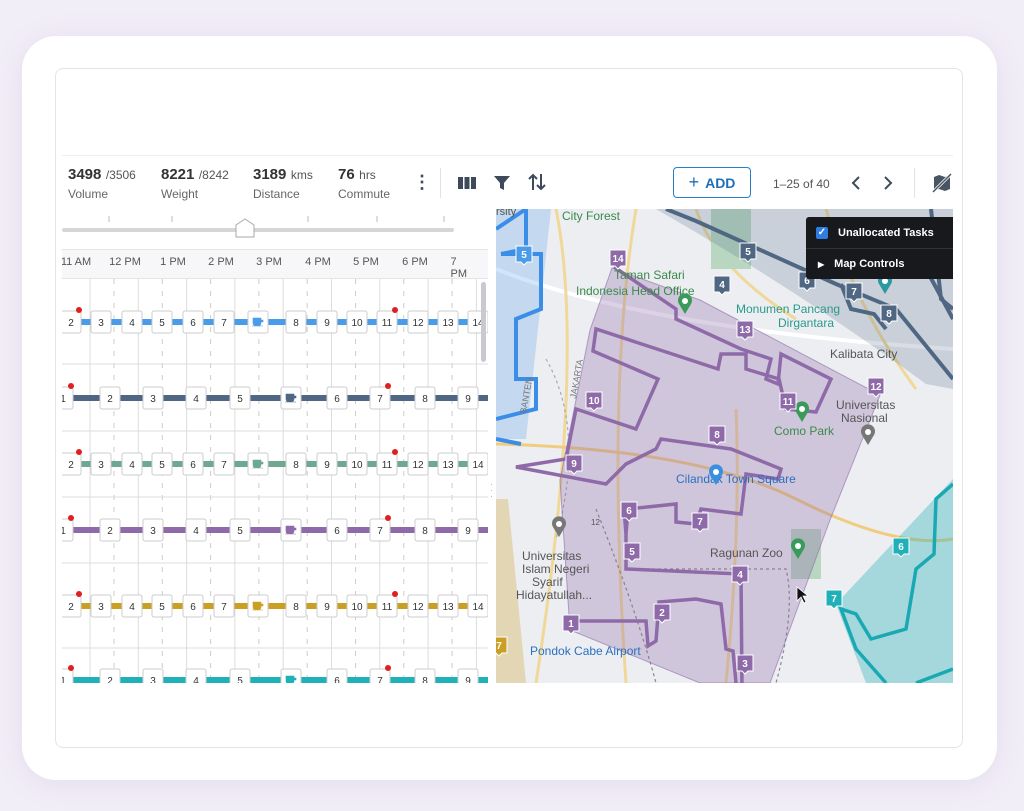  What do you see at coordinates (879, 232) in the screenshot?
I see `unallocated-tasks-toggle: ✓ Unallocated Tasks` at bounding box center [879, 232].